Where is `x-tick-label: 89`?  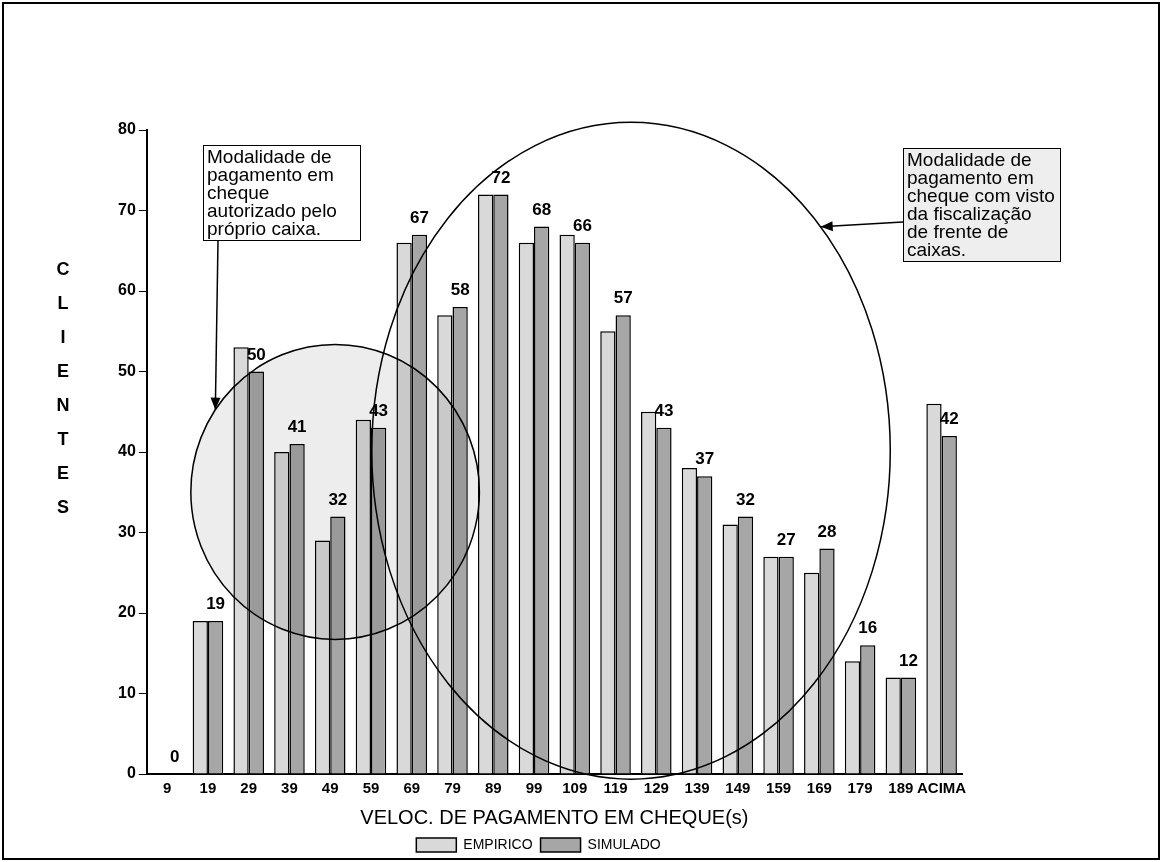 x-tick-label: 89 is located at coordinates (493, 788).